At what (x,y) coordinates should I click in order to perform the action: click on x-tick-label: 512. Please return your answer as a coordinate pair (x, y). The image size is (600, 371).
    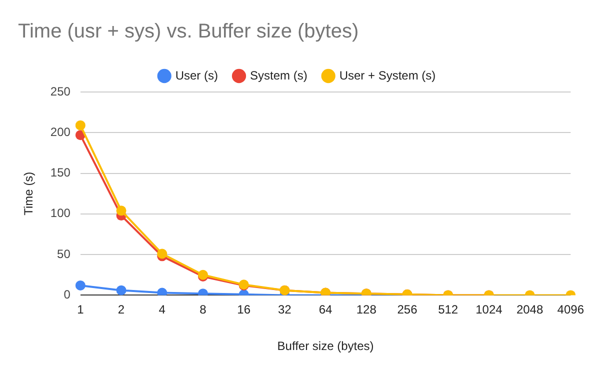
    Looking at the image, I should click on (448, 309).